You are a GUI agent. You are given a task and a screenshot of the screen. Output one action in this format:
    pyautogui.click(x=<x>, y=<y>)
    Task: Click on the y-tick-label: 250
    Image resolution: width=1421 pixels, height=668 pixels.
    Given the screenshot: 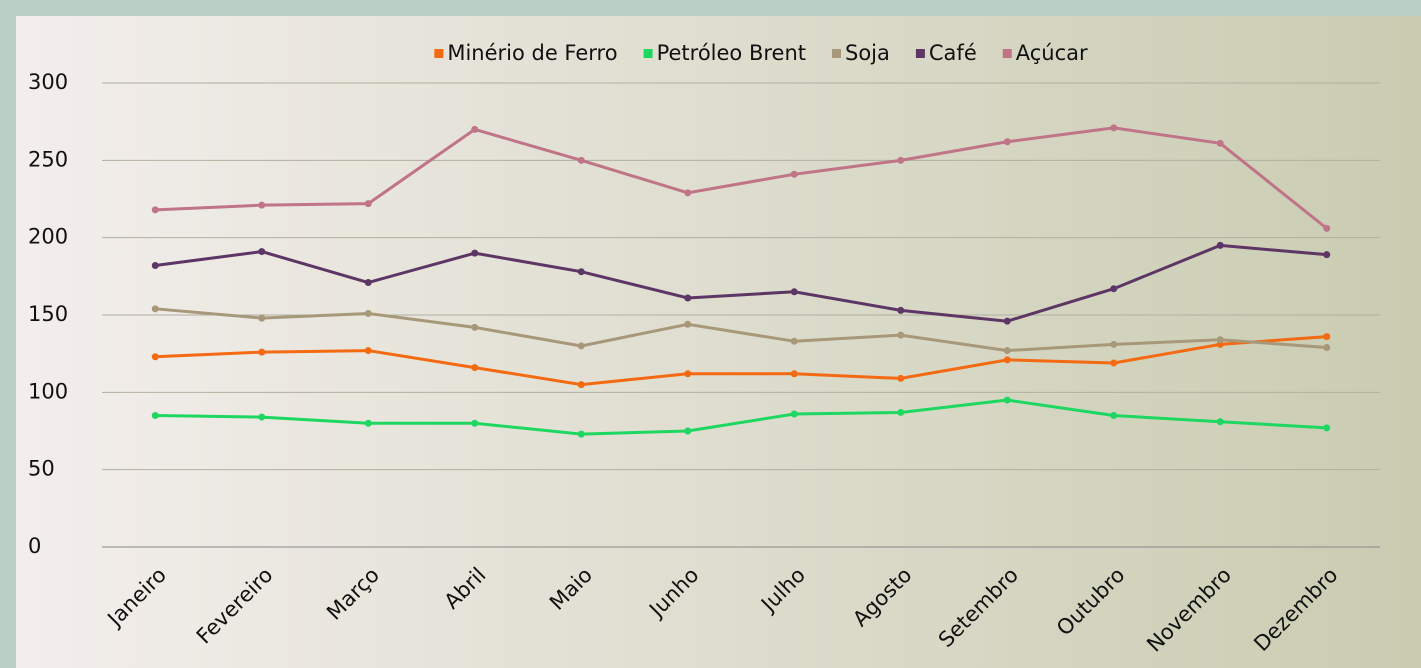 What is the action you would take?
    pyautogui.click(x=48, y=159)
    